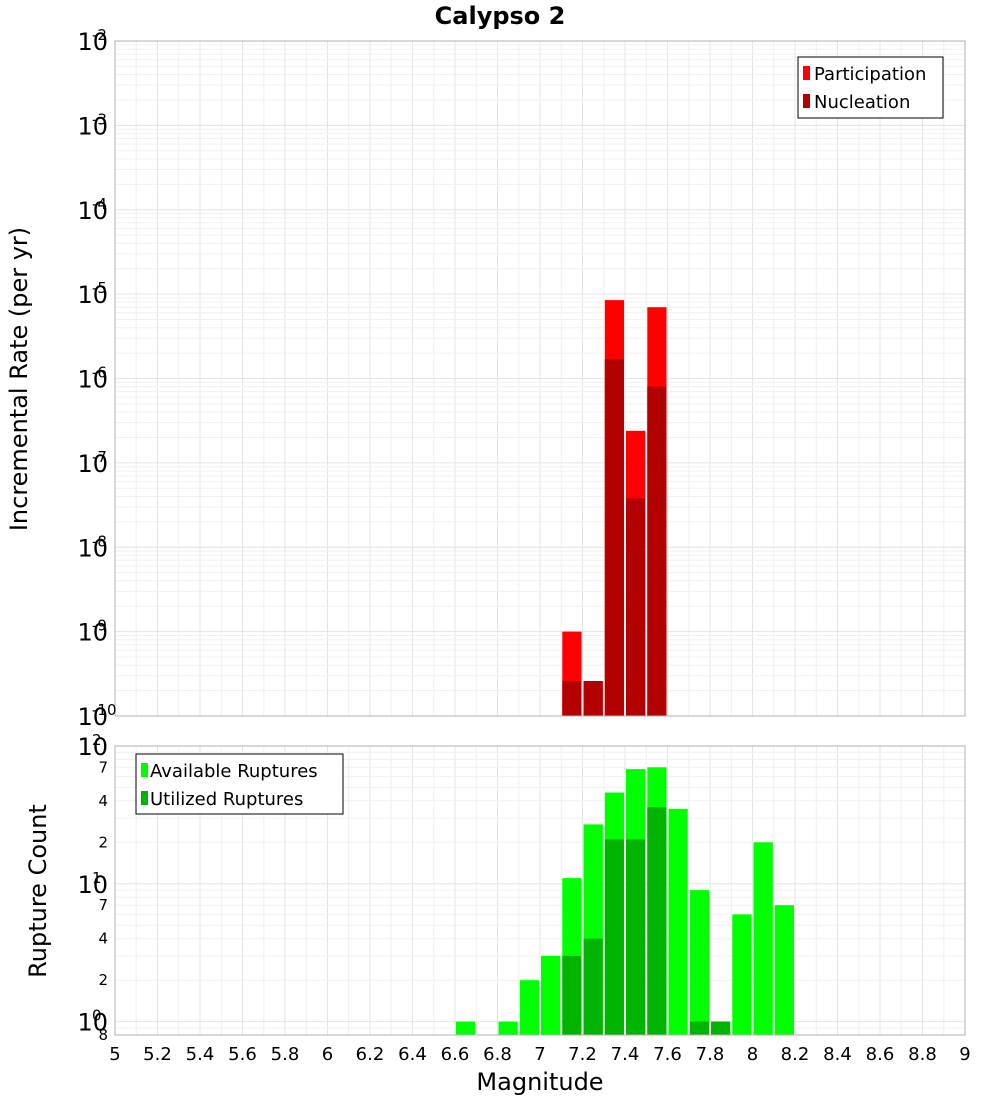 Image resolution: width=1000 pixels, height=1100 pixels. What do you see at coordinates (625, 901) in the screenshot?
I see `bottom-bars` at bounding box center [625, 901].